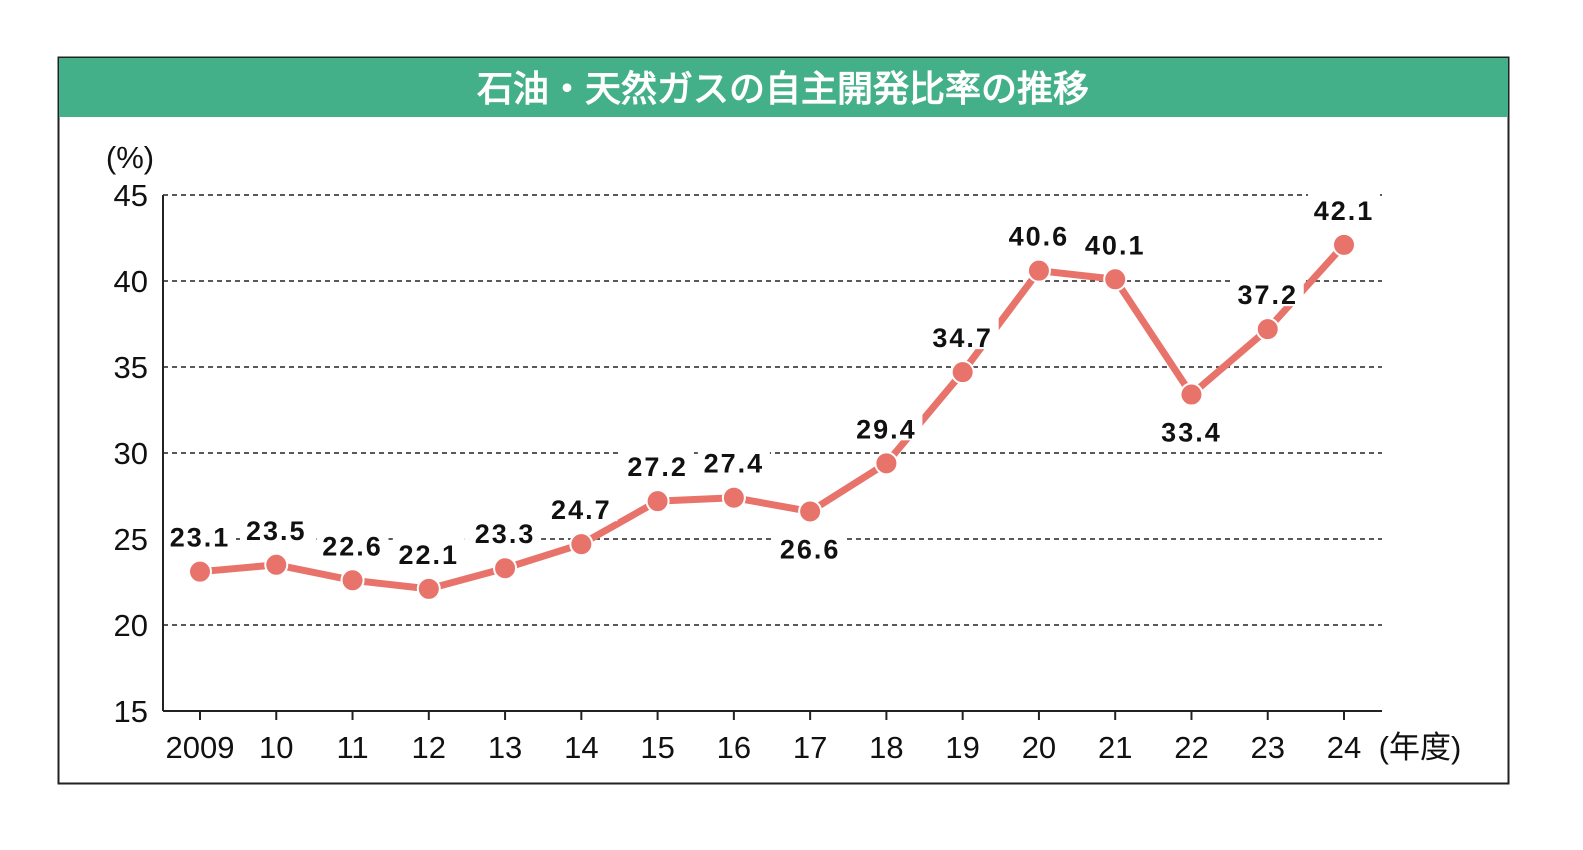 The image size is (1583, 850). Describe the element at coordinates (657, 747) in the screenshot. I see `x-tick-label: 15` at that location.